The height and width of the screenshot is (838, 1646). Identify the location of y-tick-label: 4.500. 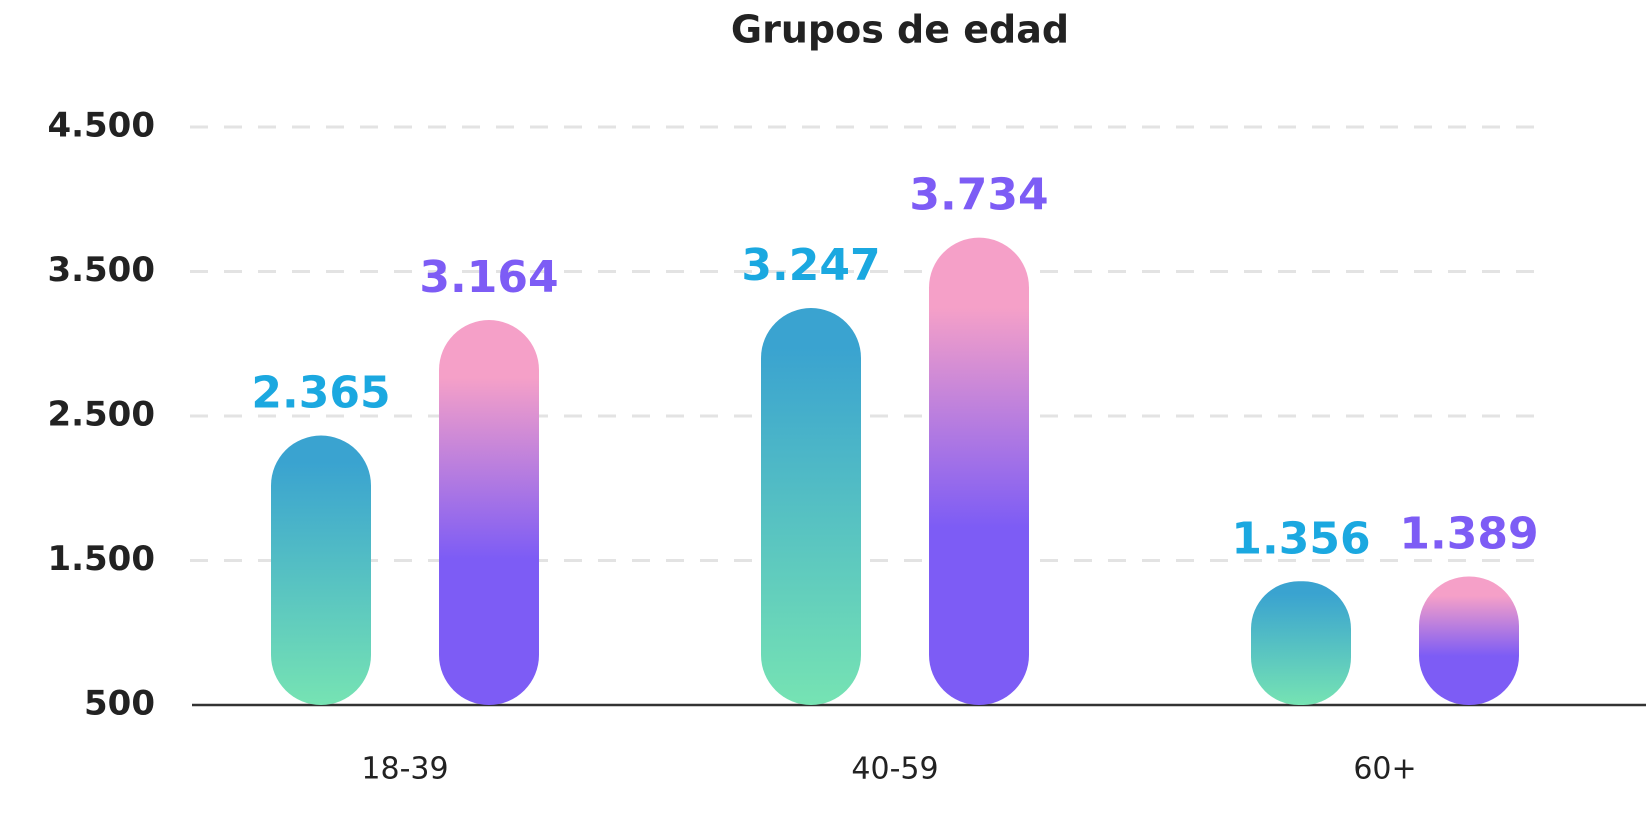
(101, 126).